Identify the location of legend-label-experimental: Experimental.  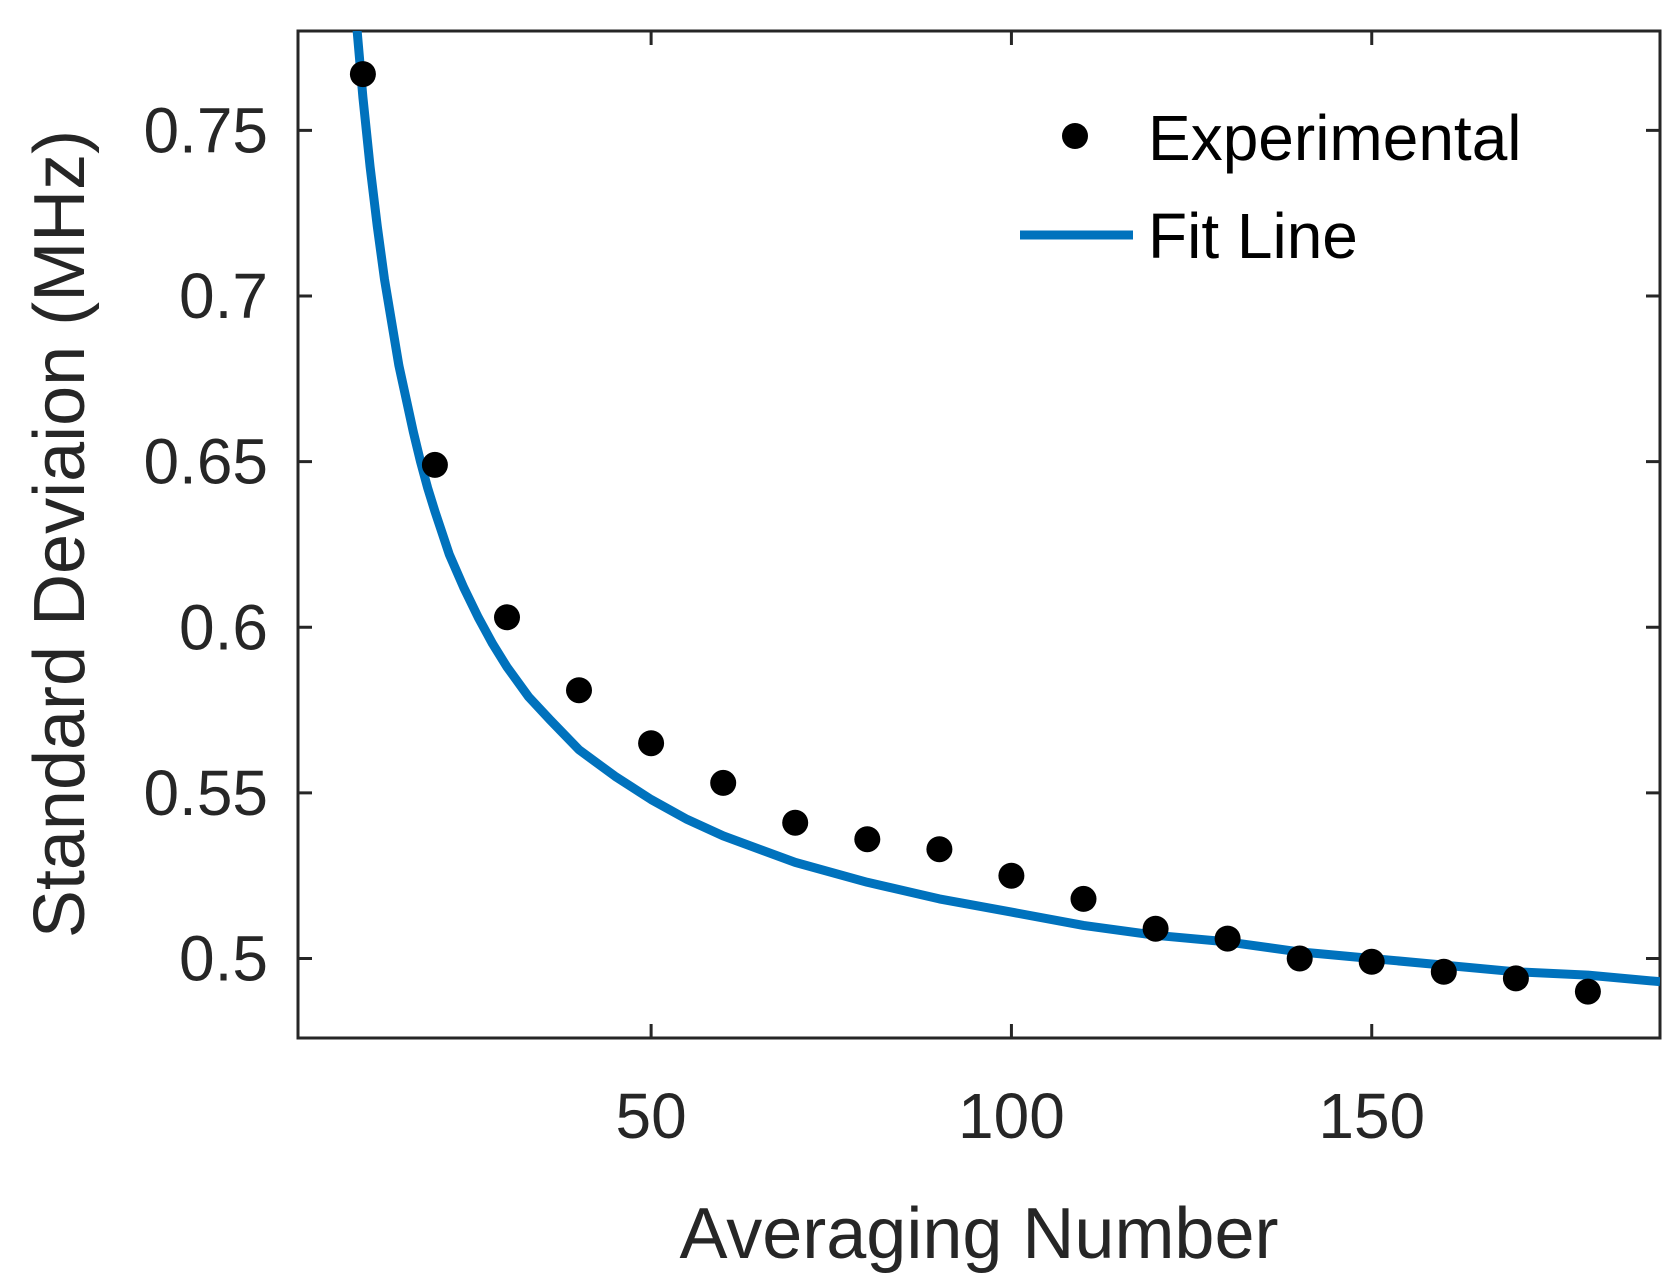
(1335, 138).